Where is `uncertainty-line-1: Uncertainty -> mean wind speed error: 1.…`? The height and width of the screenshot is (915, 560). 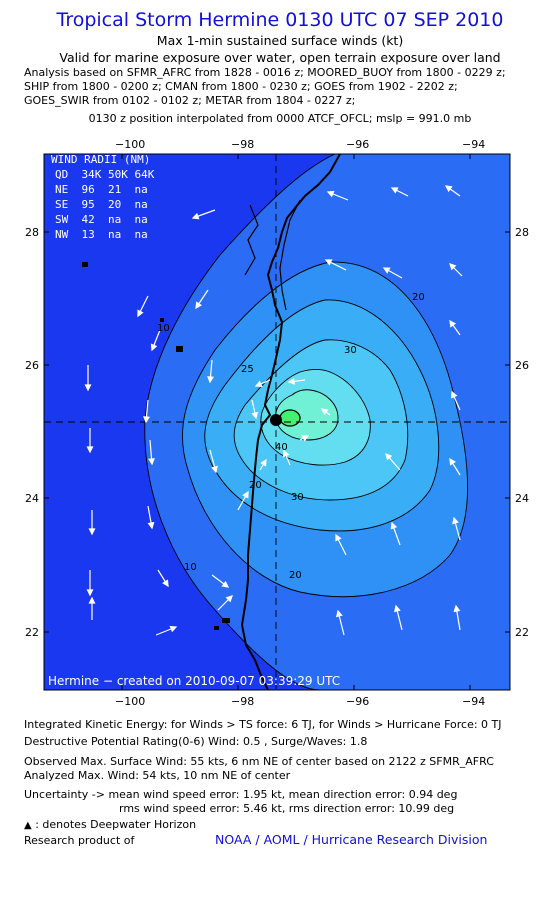
uncertainty-line-1: Uncertainty -> mean wind speed error: 1.… is located at coordinates (241, 794).